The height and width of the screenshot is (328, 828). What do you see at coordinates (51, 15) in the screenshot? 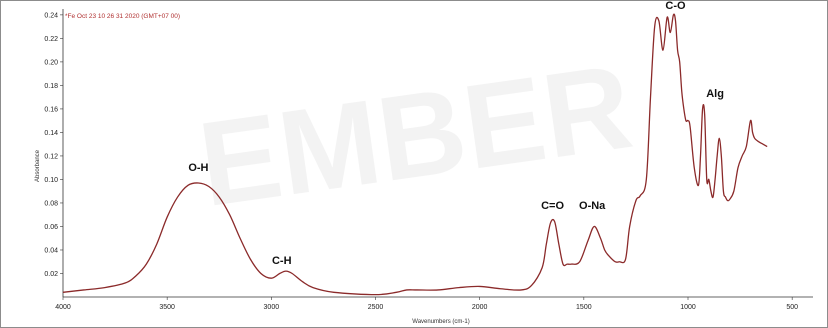
I see `y-tick-label: 0.24` at bounding box center [51, 15].